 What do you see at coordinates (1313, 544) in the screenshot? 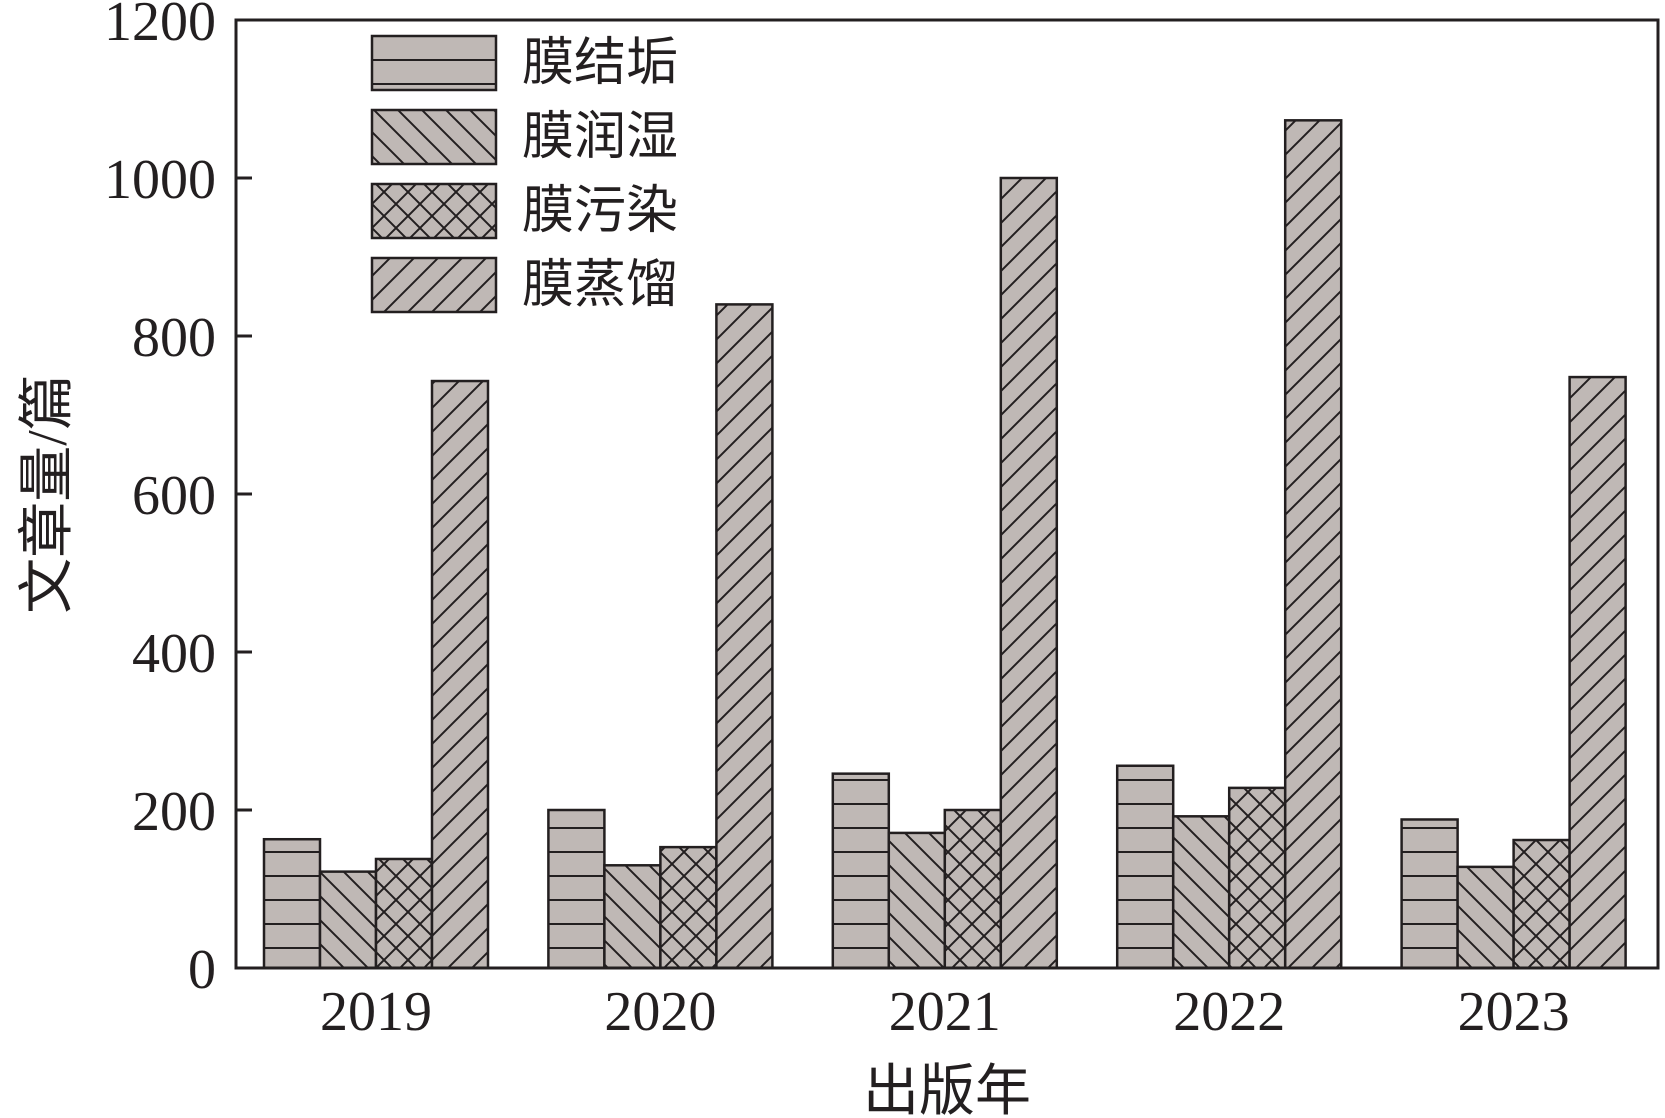
I see `bar-forwardslash-2022` at bounding box center [1313, 544].